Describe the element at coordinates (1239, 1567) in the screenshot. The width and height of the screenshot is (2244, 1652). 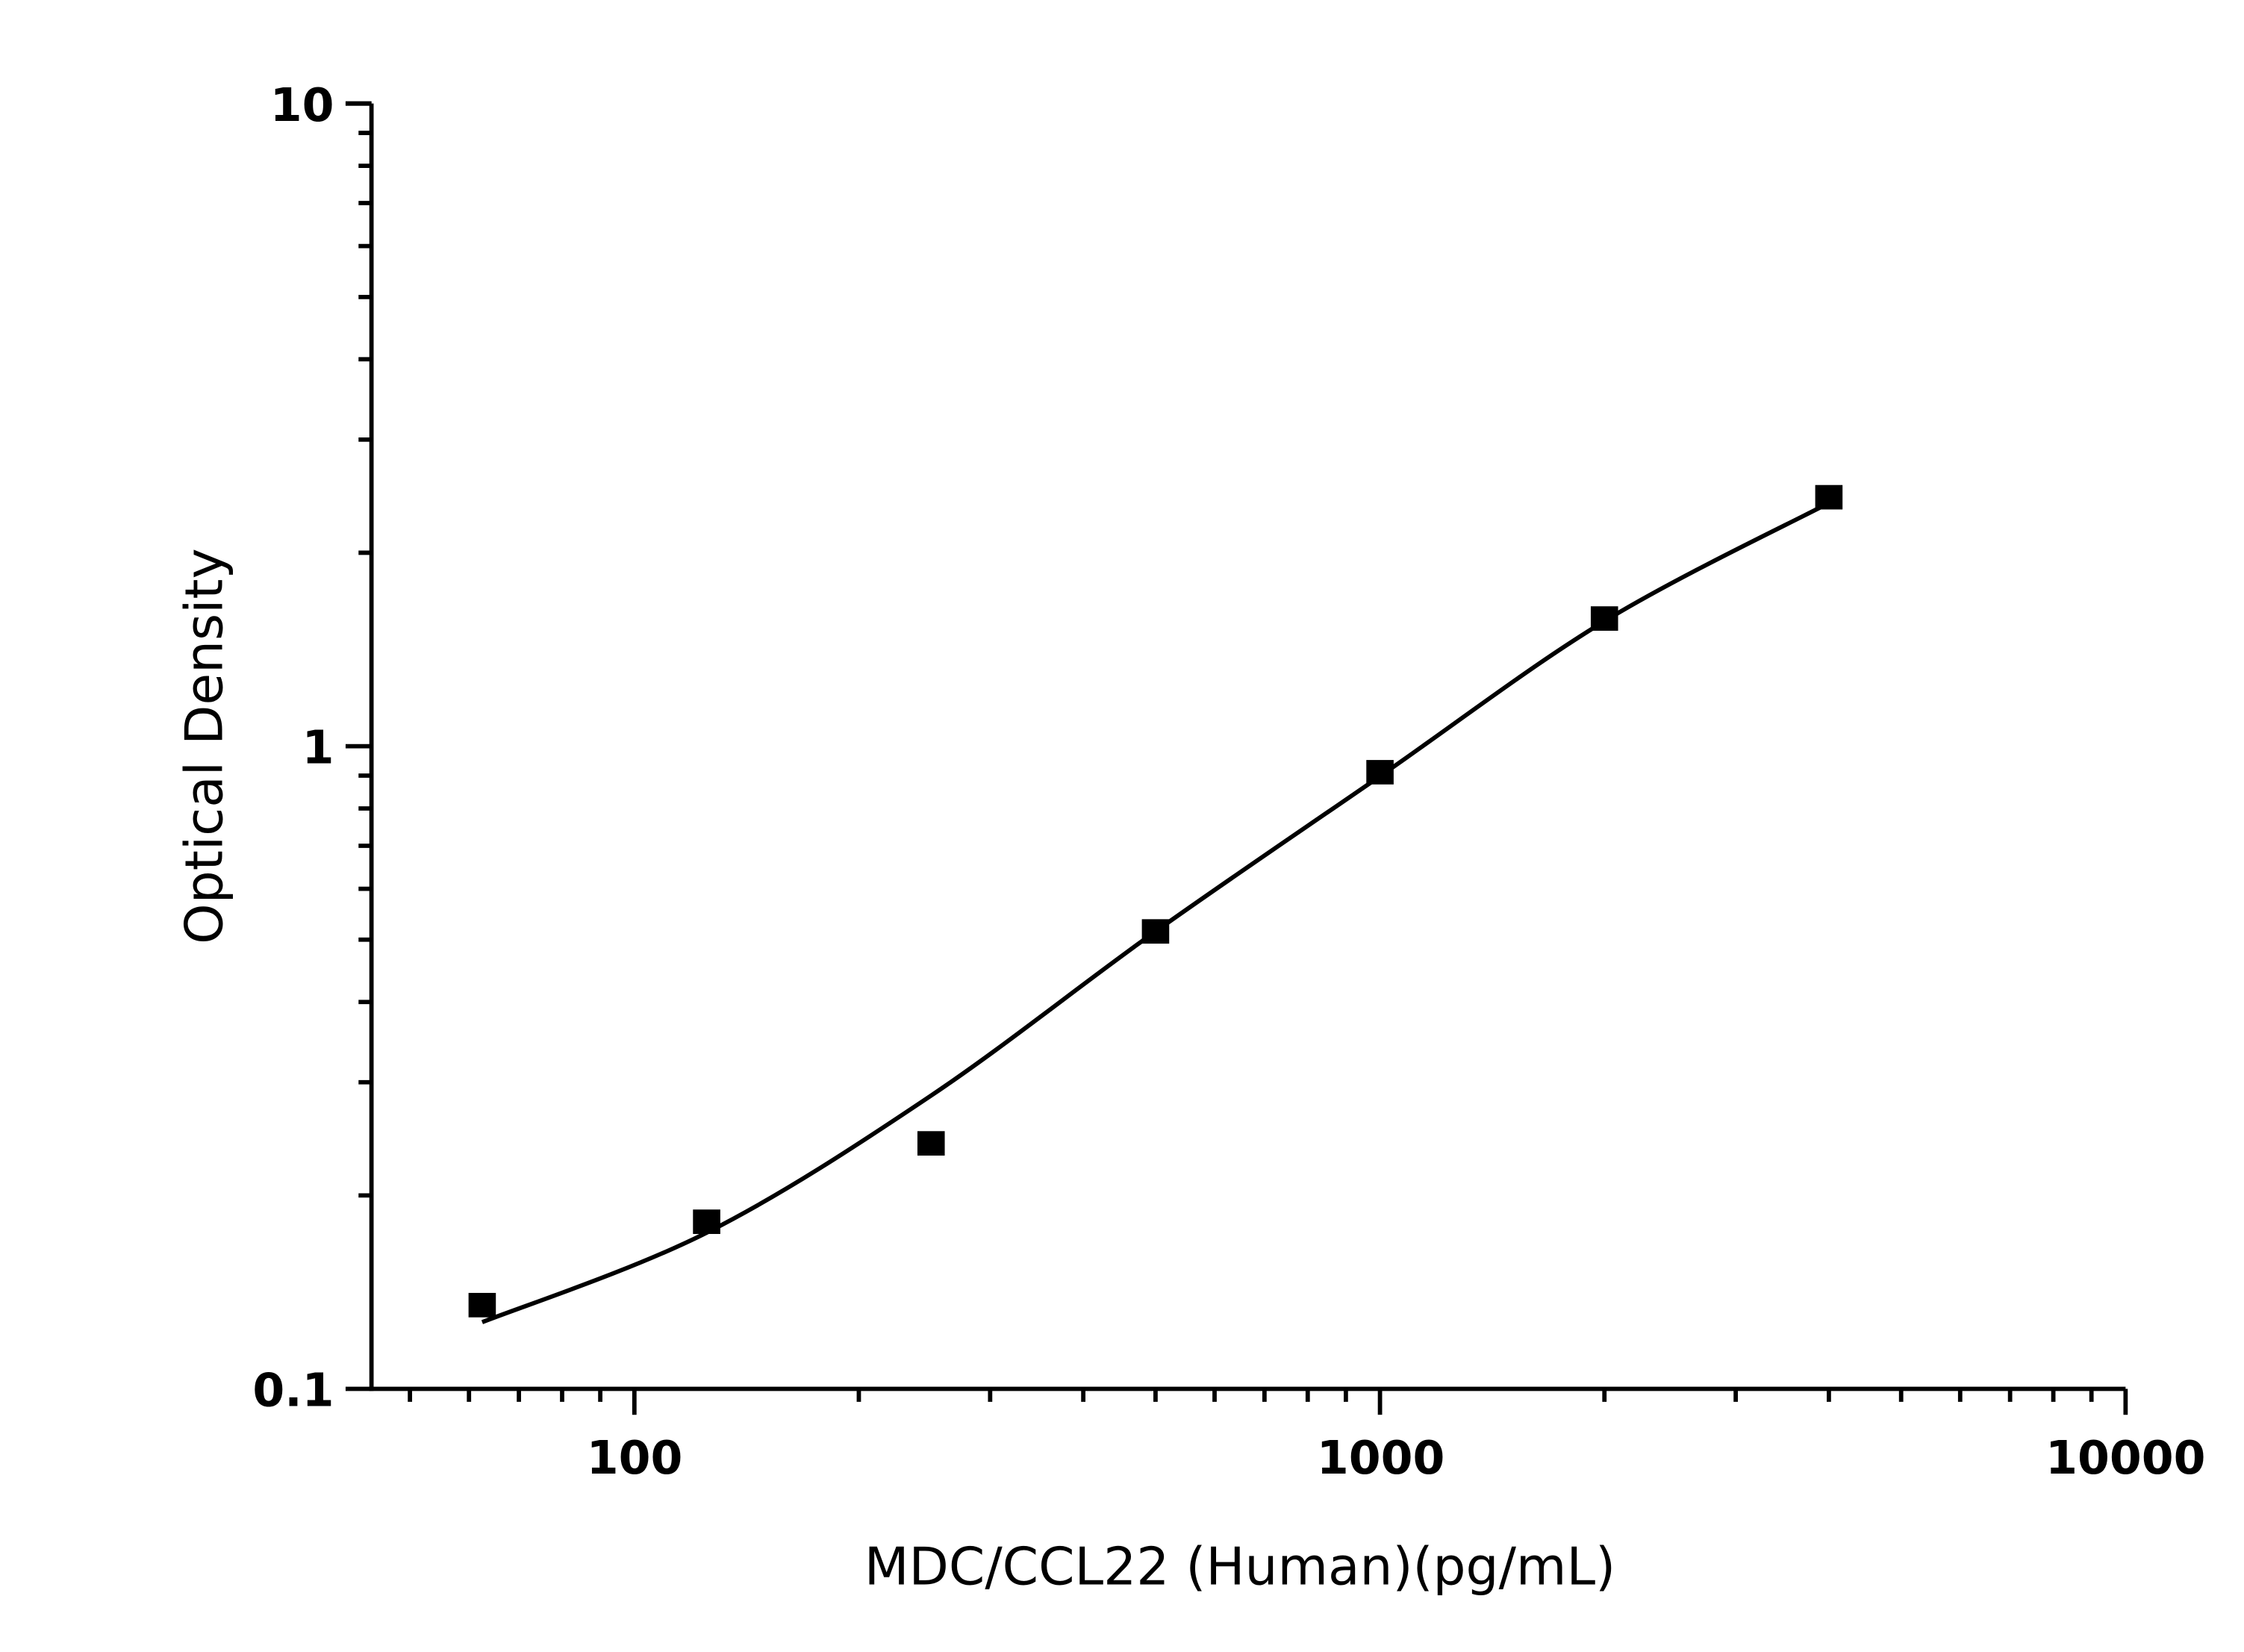
I see `x-axis-title: MDC/CCL22 (Human)(pg/mL)` at that location.